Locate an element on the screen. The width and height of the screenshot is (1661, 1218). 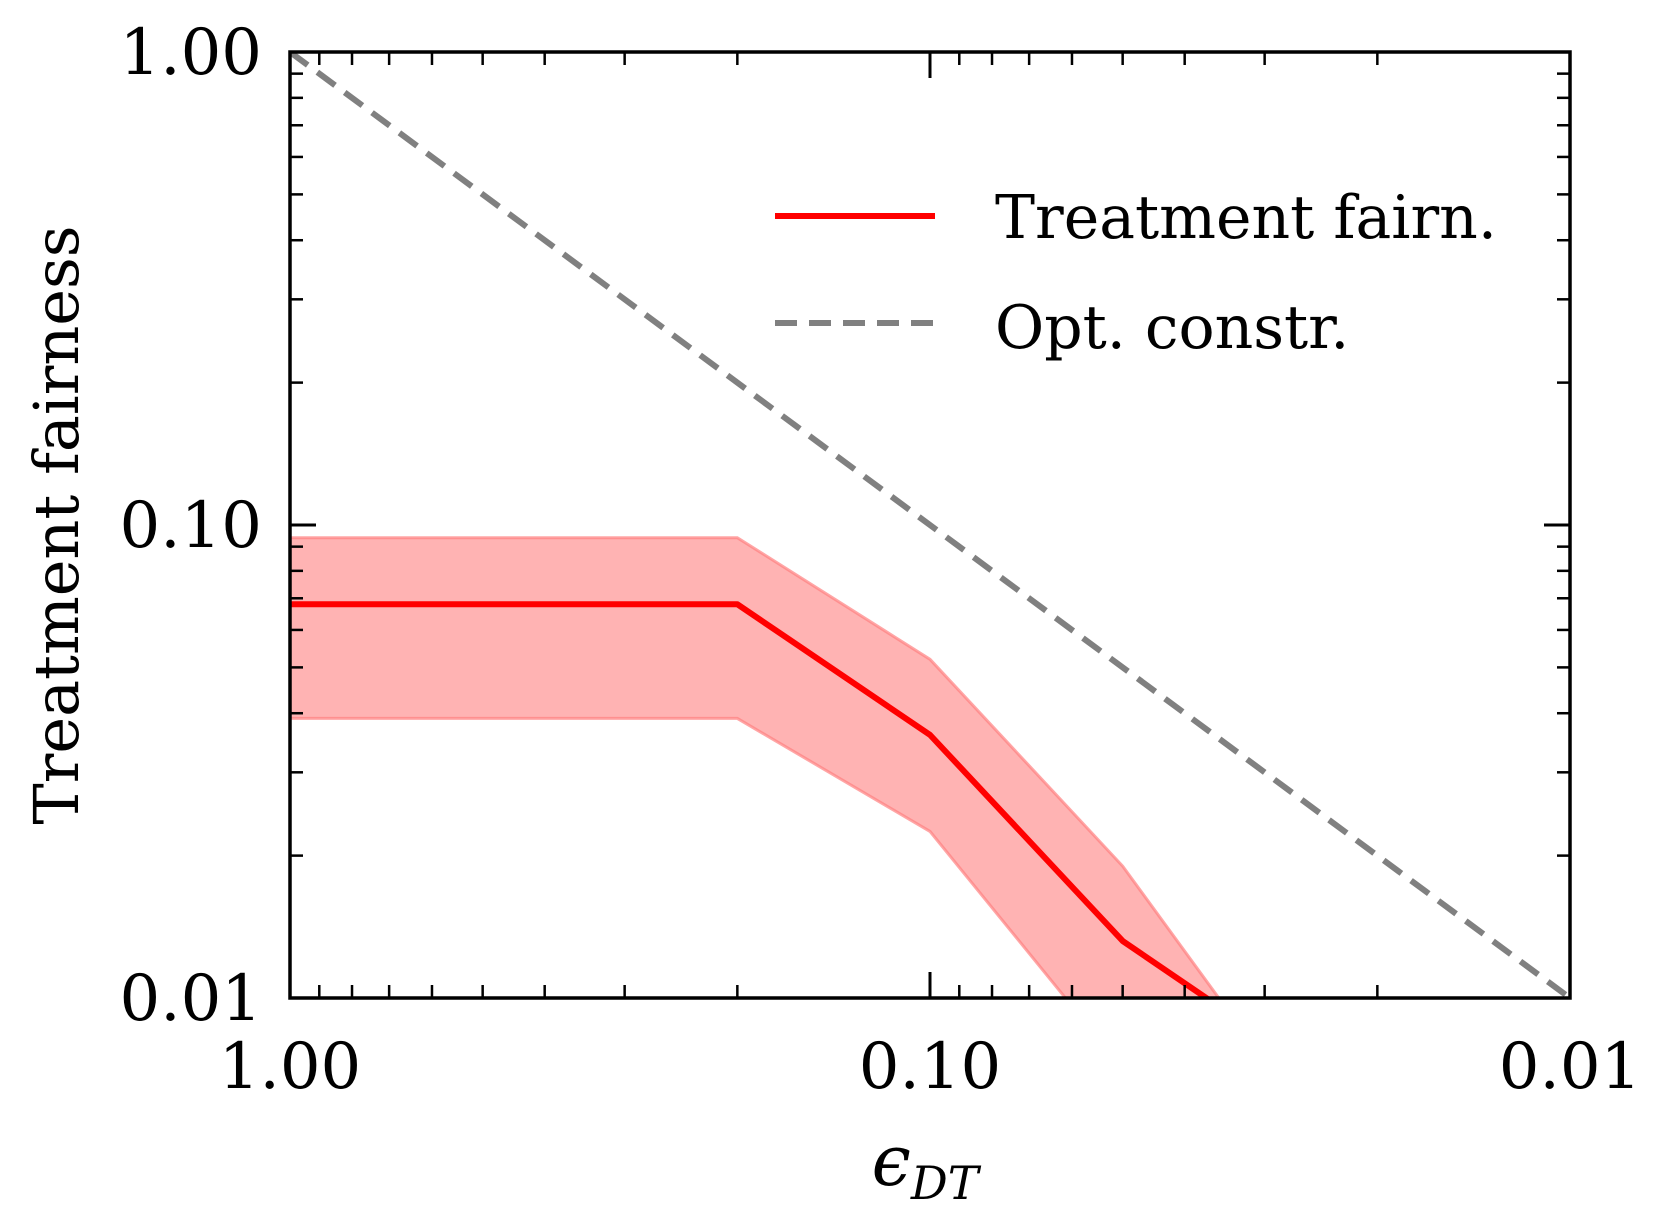
x-tick-label: 0.01 is located at coordinates (1570, 1067).